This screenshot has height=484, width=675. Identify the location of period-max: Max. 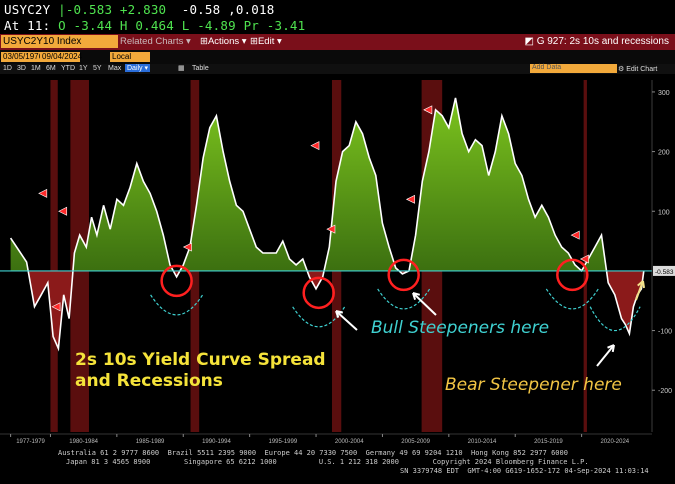
(115, 68).